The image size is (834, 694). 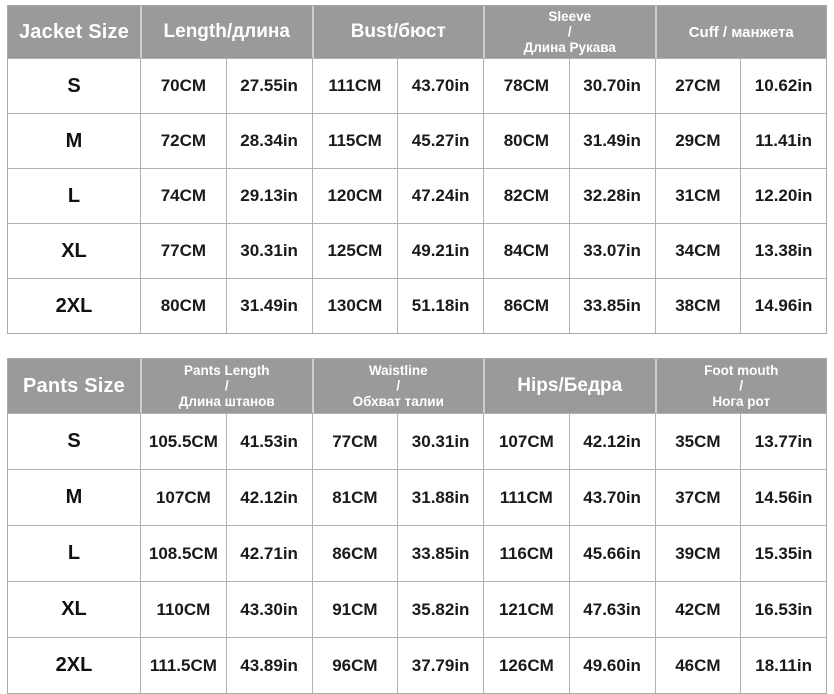 What do you see at coordinates (440, 441) in the screenshot?
I see `value-cell: 30.31in` at bounding box center [440, 441].